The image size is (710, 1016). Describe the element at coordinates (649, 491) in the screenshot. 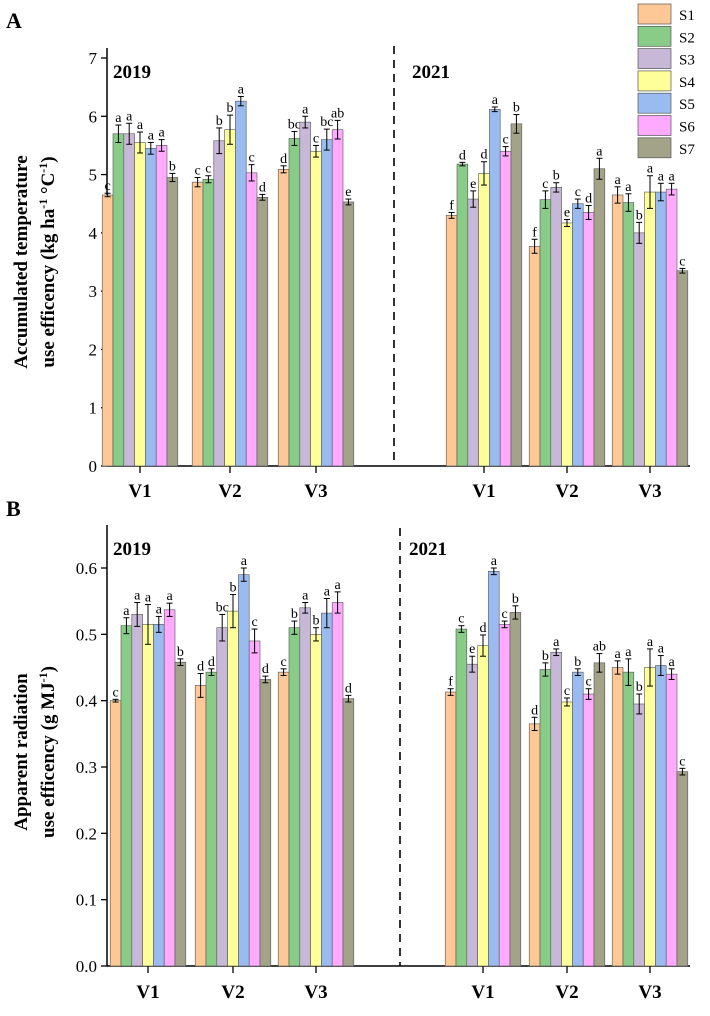

I see `x-category-label: V3` at that location.